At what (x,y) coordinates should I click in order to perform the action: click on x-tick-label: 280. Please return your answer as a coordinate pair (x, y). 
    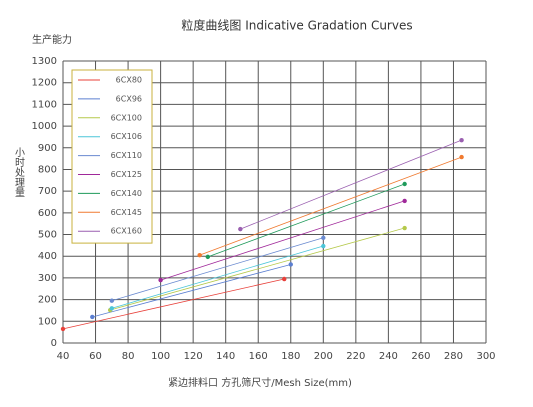
    Looking at the image, I should click on (453, 356).